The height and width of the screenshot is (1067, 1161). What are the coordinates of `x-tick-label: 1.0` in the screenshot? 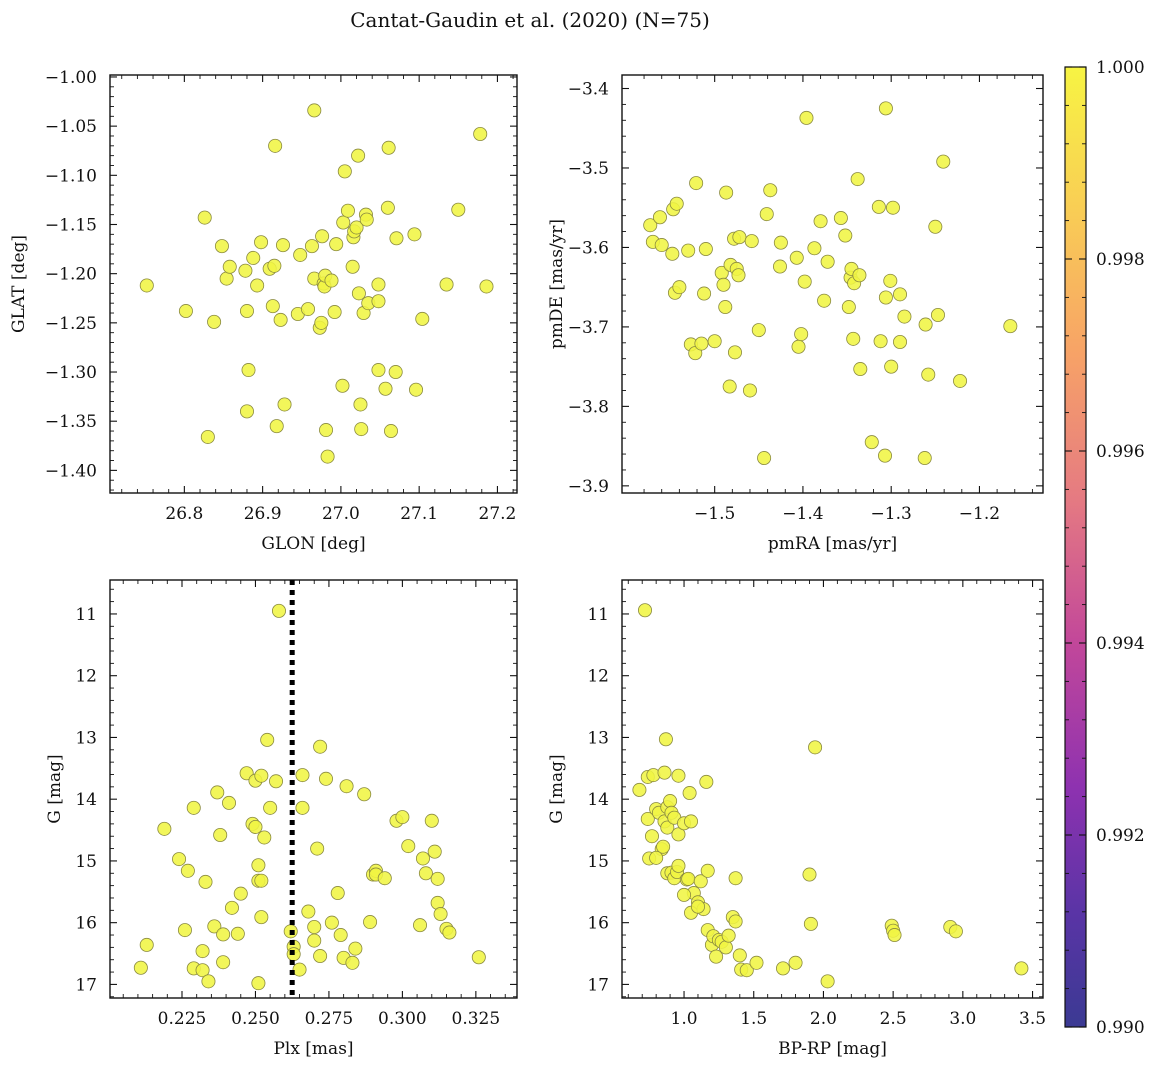 It's located at (684, 1019).